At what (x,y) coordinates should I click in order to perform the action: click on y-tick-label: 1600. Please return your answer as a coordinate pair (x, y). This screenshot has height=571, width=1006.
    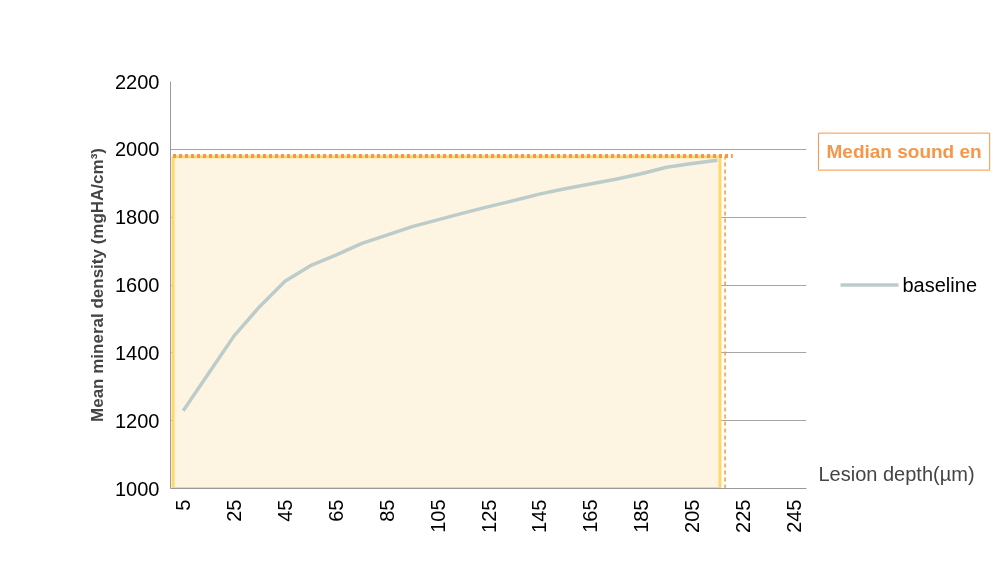
    Looking at the image, I should click on (137, 285).